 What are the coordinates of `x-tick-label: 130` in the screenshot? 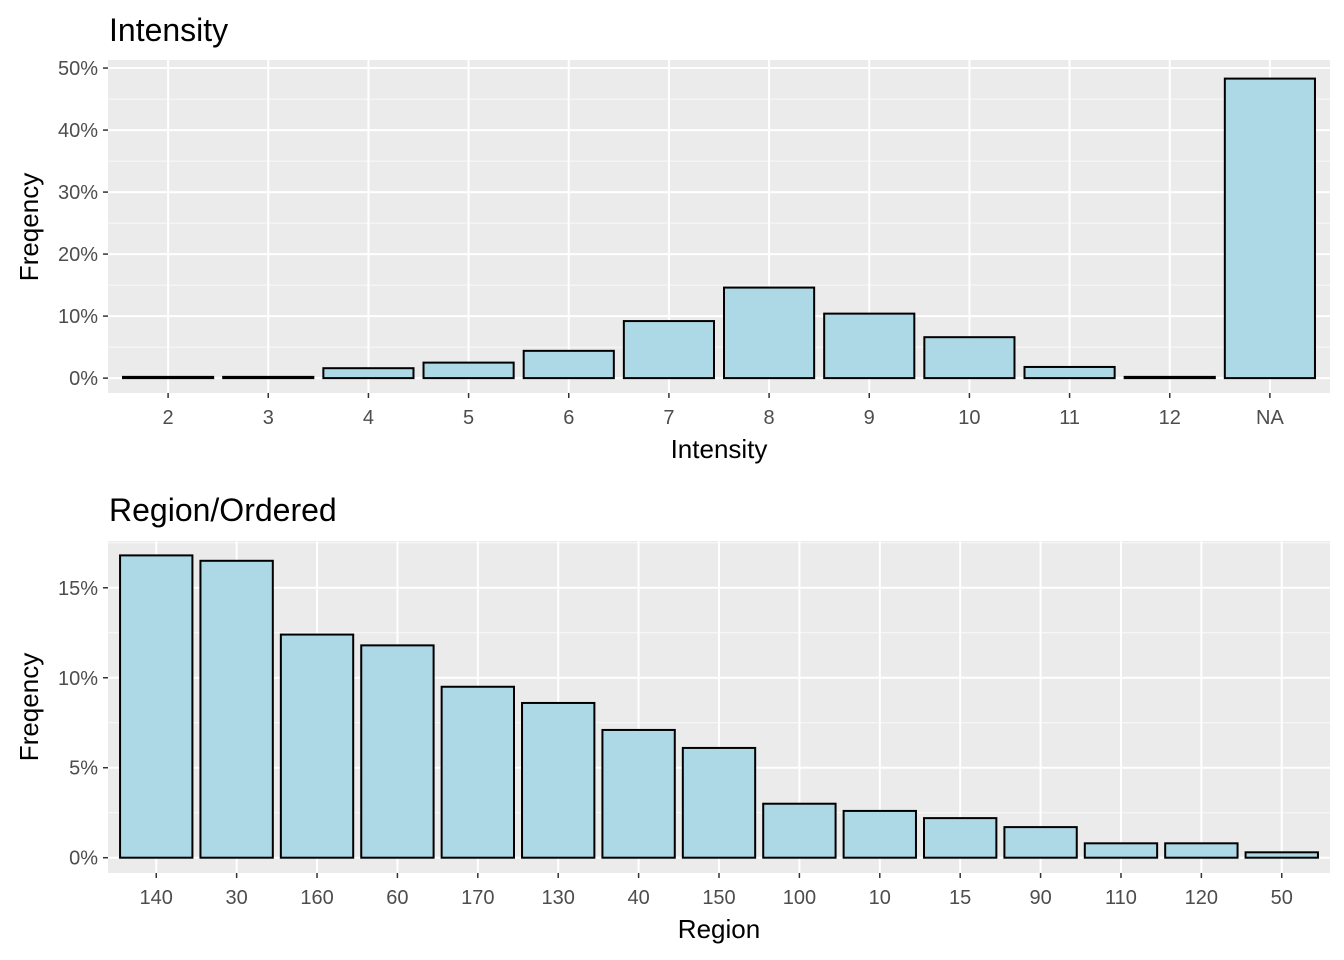 It's located at (558, 898).